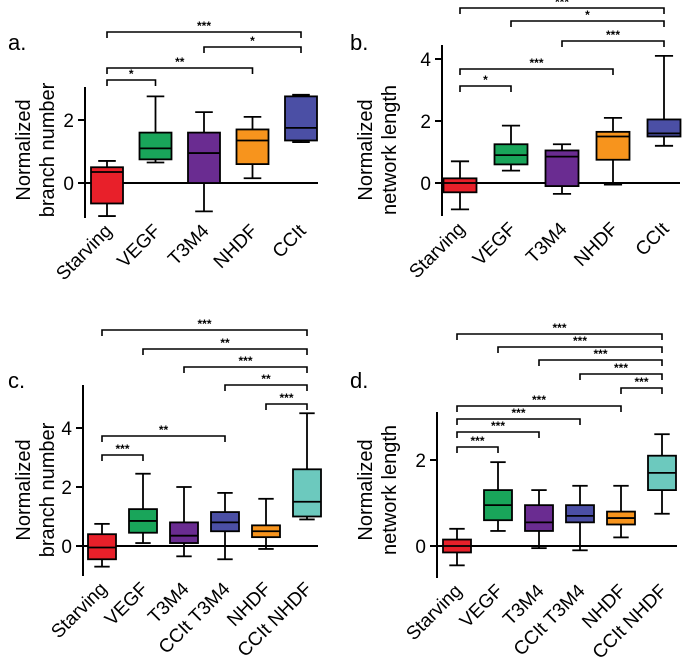 The height and width of the screenshot is (657, 685). What do you see at coordinates (390, 490) in the screenshot?
I see `y-axis-label-line: network length` at bounding box center [390, 490].